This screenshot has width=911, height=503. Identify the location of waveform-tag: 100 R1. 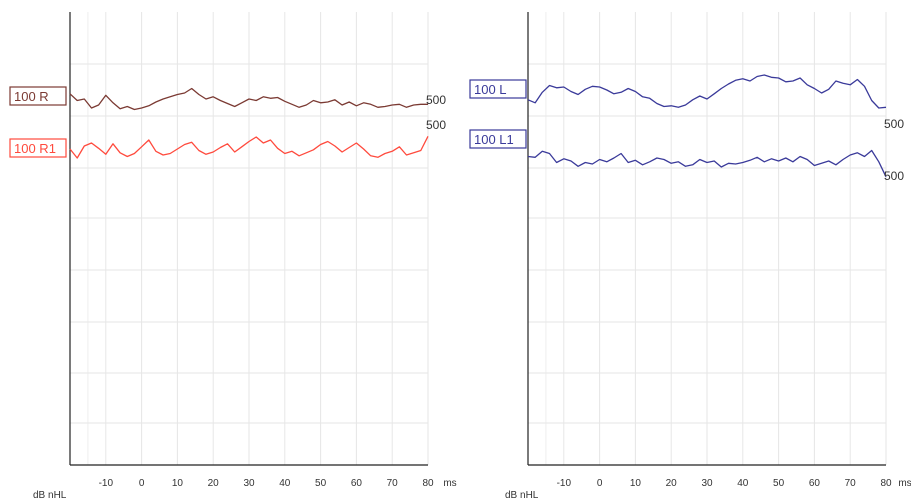
(38, 148).